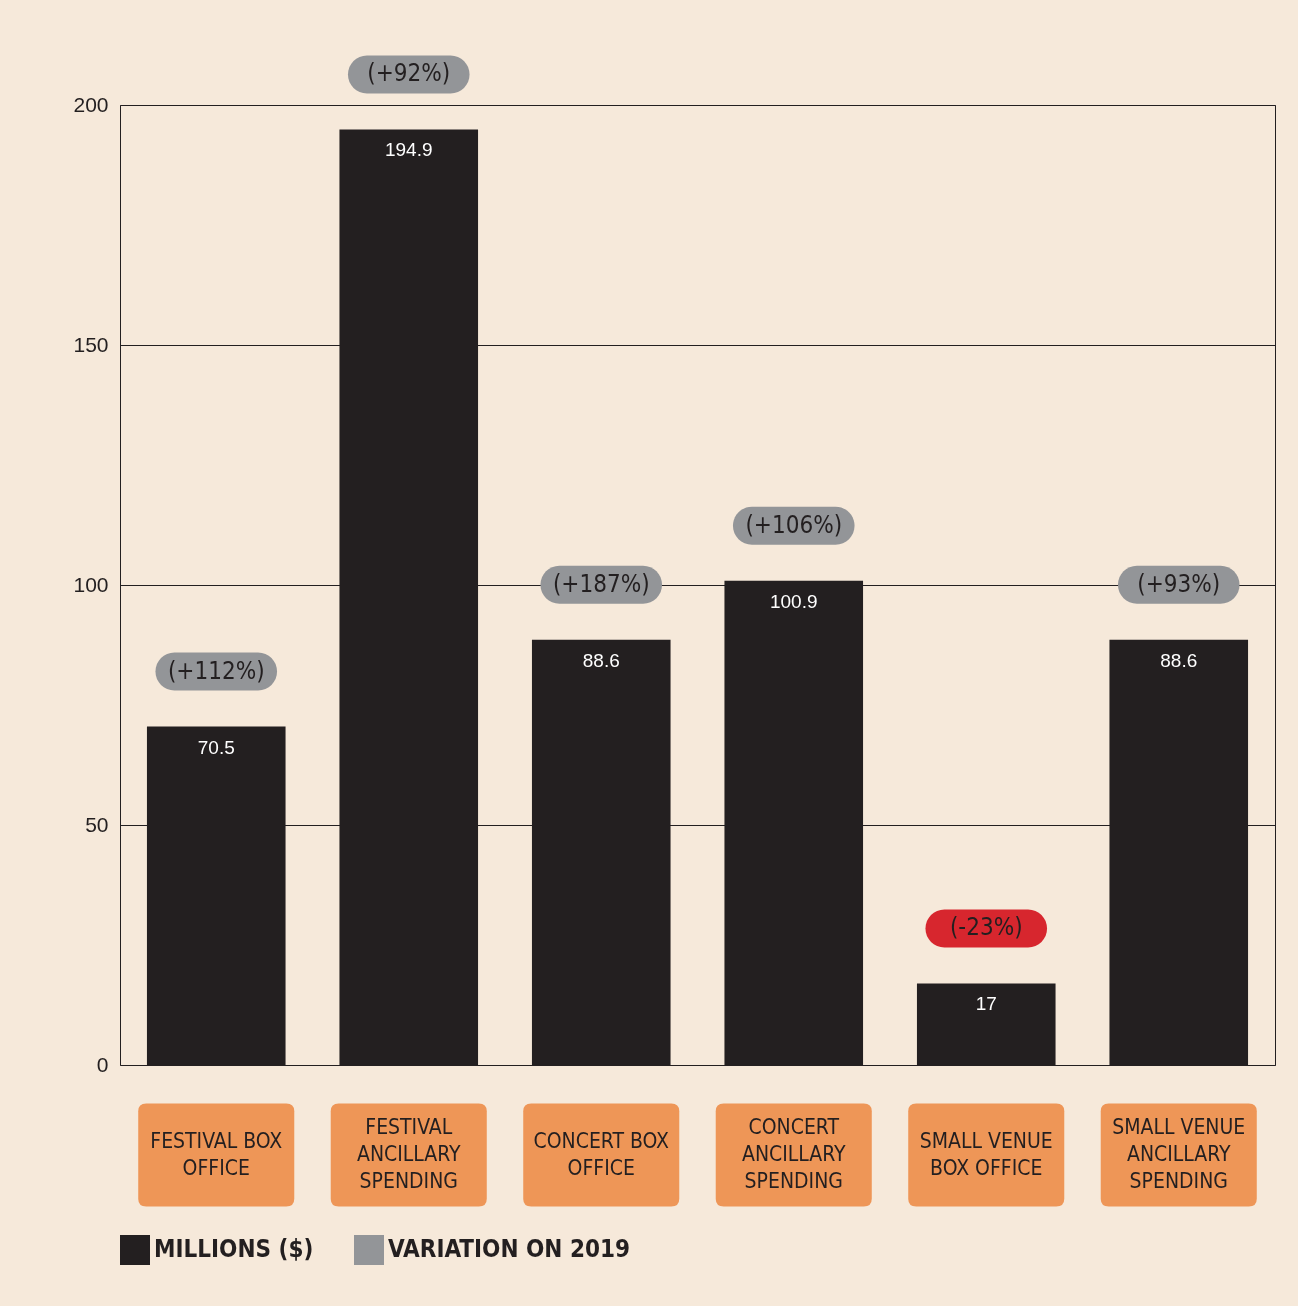 The width and height of the screenshot is (1298, 1306). I want to click on legend-label: MILLIONS ($), so click(234, 1249).